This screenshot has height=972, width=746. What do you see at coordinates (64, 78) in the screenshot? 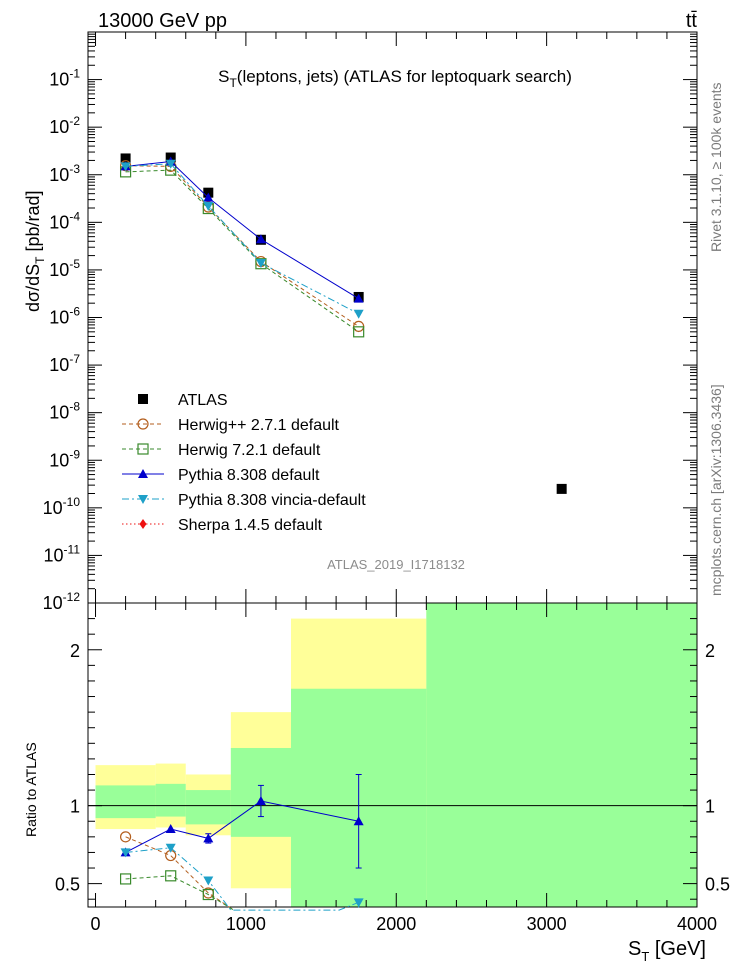
I see `y-tick-label: 10⁻¹` at bounding box center [64, 78].